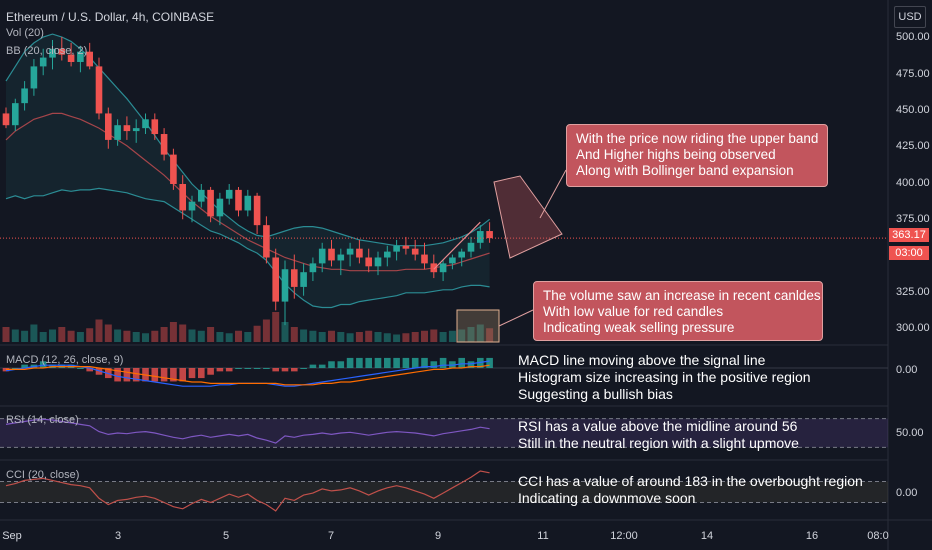 Image resolution: width=932 pixels, height=550 pixels. What do you see at coordinates (909, 253) in the screenshot?
I see `bar-countdown-tag: 03:00` at bounding box center [909, 253].